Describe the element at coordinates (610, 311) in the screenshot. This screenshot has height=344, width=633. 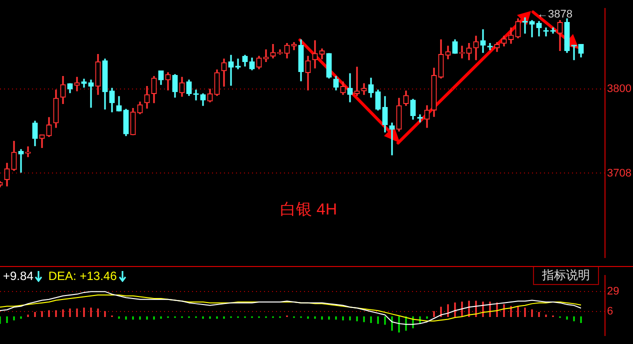
I see `y-tick-label: 6` at that location.